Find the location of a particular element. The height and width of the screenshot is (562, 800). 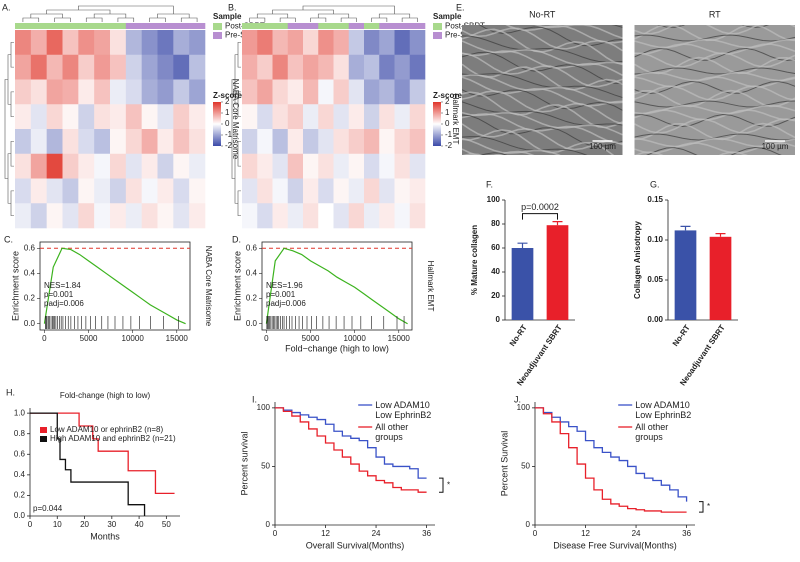

x-tick-label: 30 is located at coordinates (111, 524).